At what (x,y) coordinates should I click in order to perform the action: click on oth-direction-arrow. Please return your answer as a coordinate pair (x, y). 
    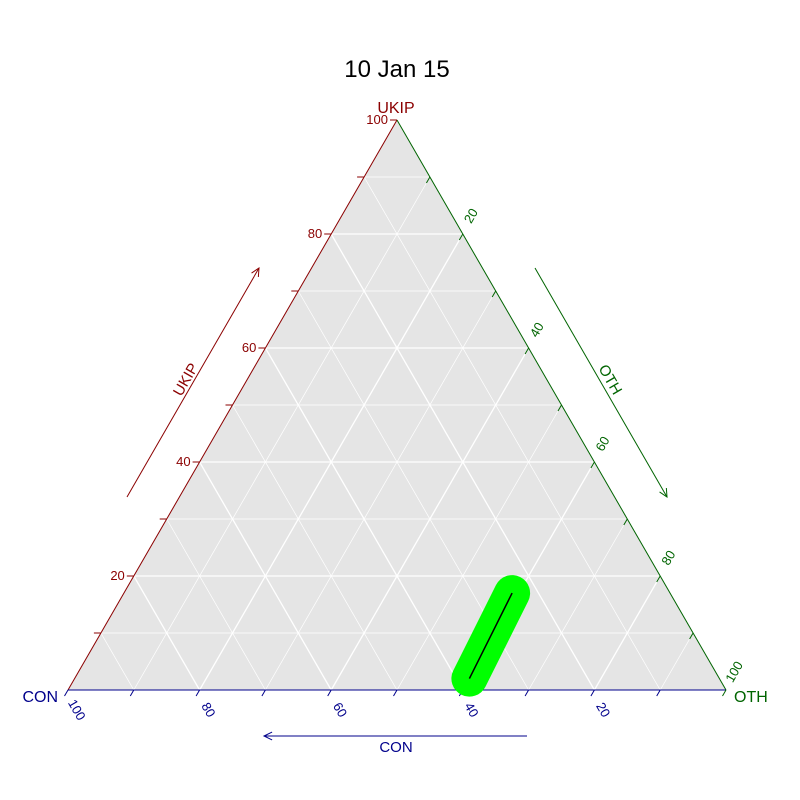
    Looking at the image, I should click on (601, 382).